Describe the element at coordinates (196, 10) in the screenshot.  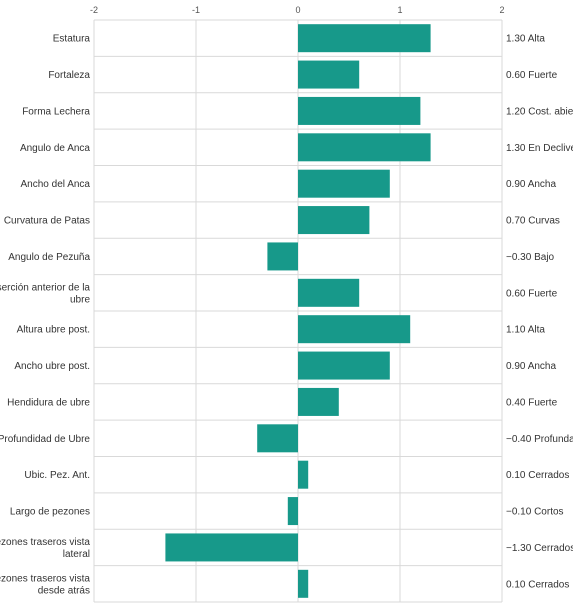
I see `x-tick-label: -1` at that location.